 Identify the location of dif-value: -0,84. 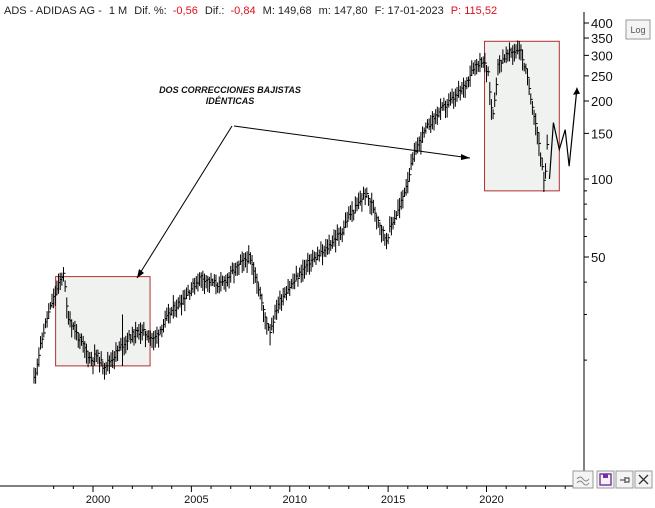
(243, 11).